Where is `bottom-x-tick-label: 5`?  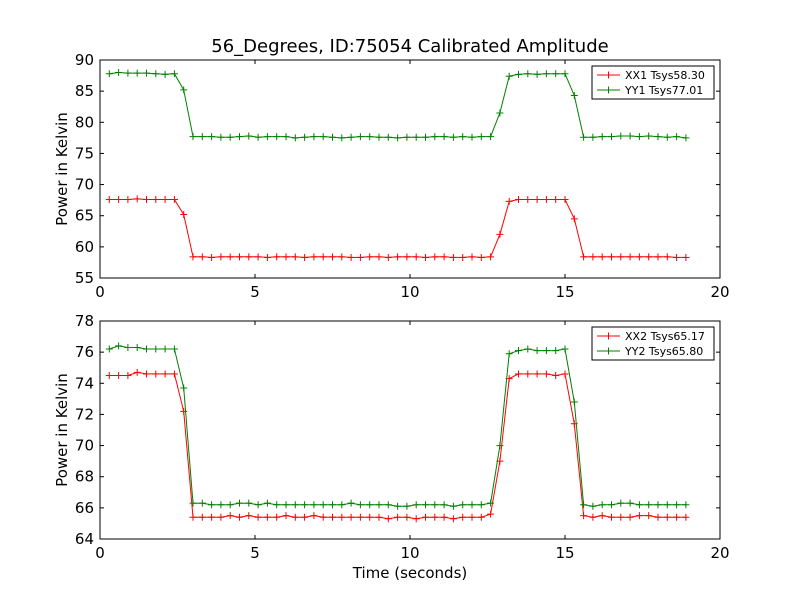 bottom-x-tick-label: 5 is located at coordinates (255, 553).